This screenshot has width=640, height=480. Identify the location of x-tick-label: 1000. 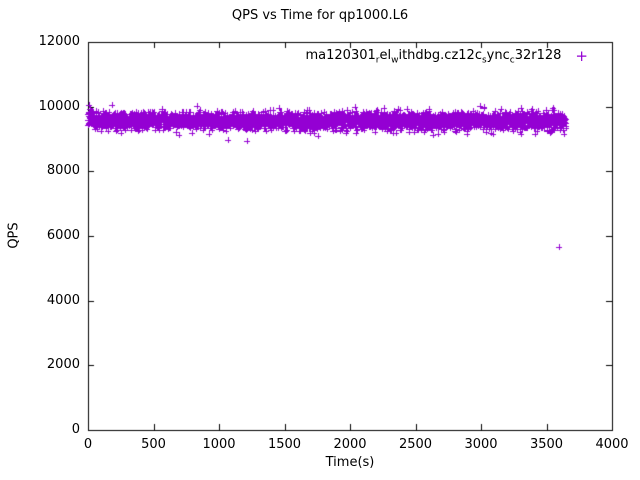
(219, 444).